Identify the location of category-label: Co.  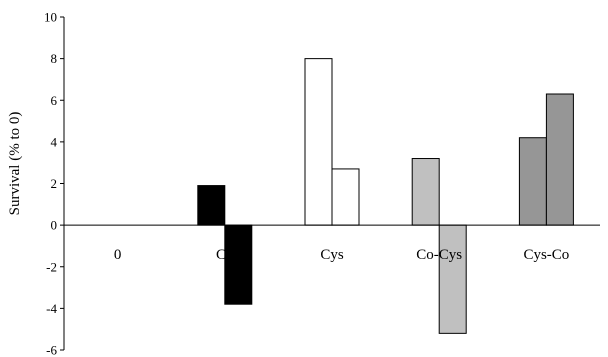
(225, 255).